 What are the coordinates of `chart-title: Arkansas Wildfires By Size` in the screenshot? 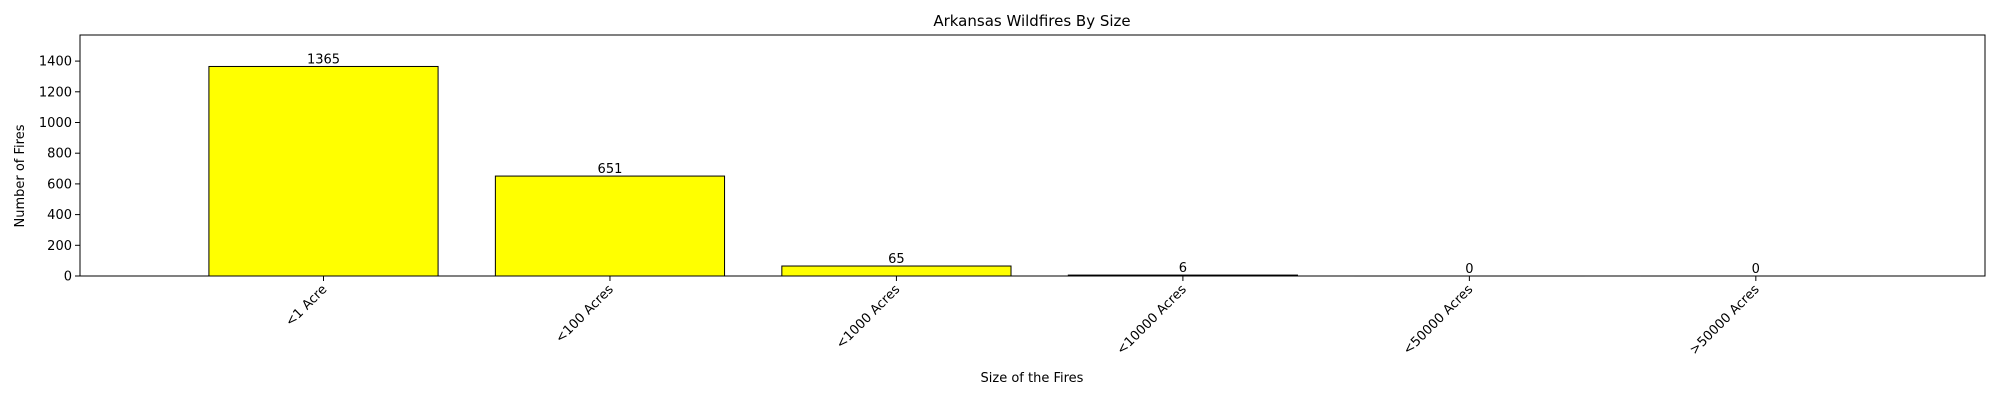 It's located at (1031, 21).